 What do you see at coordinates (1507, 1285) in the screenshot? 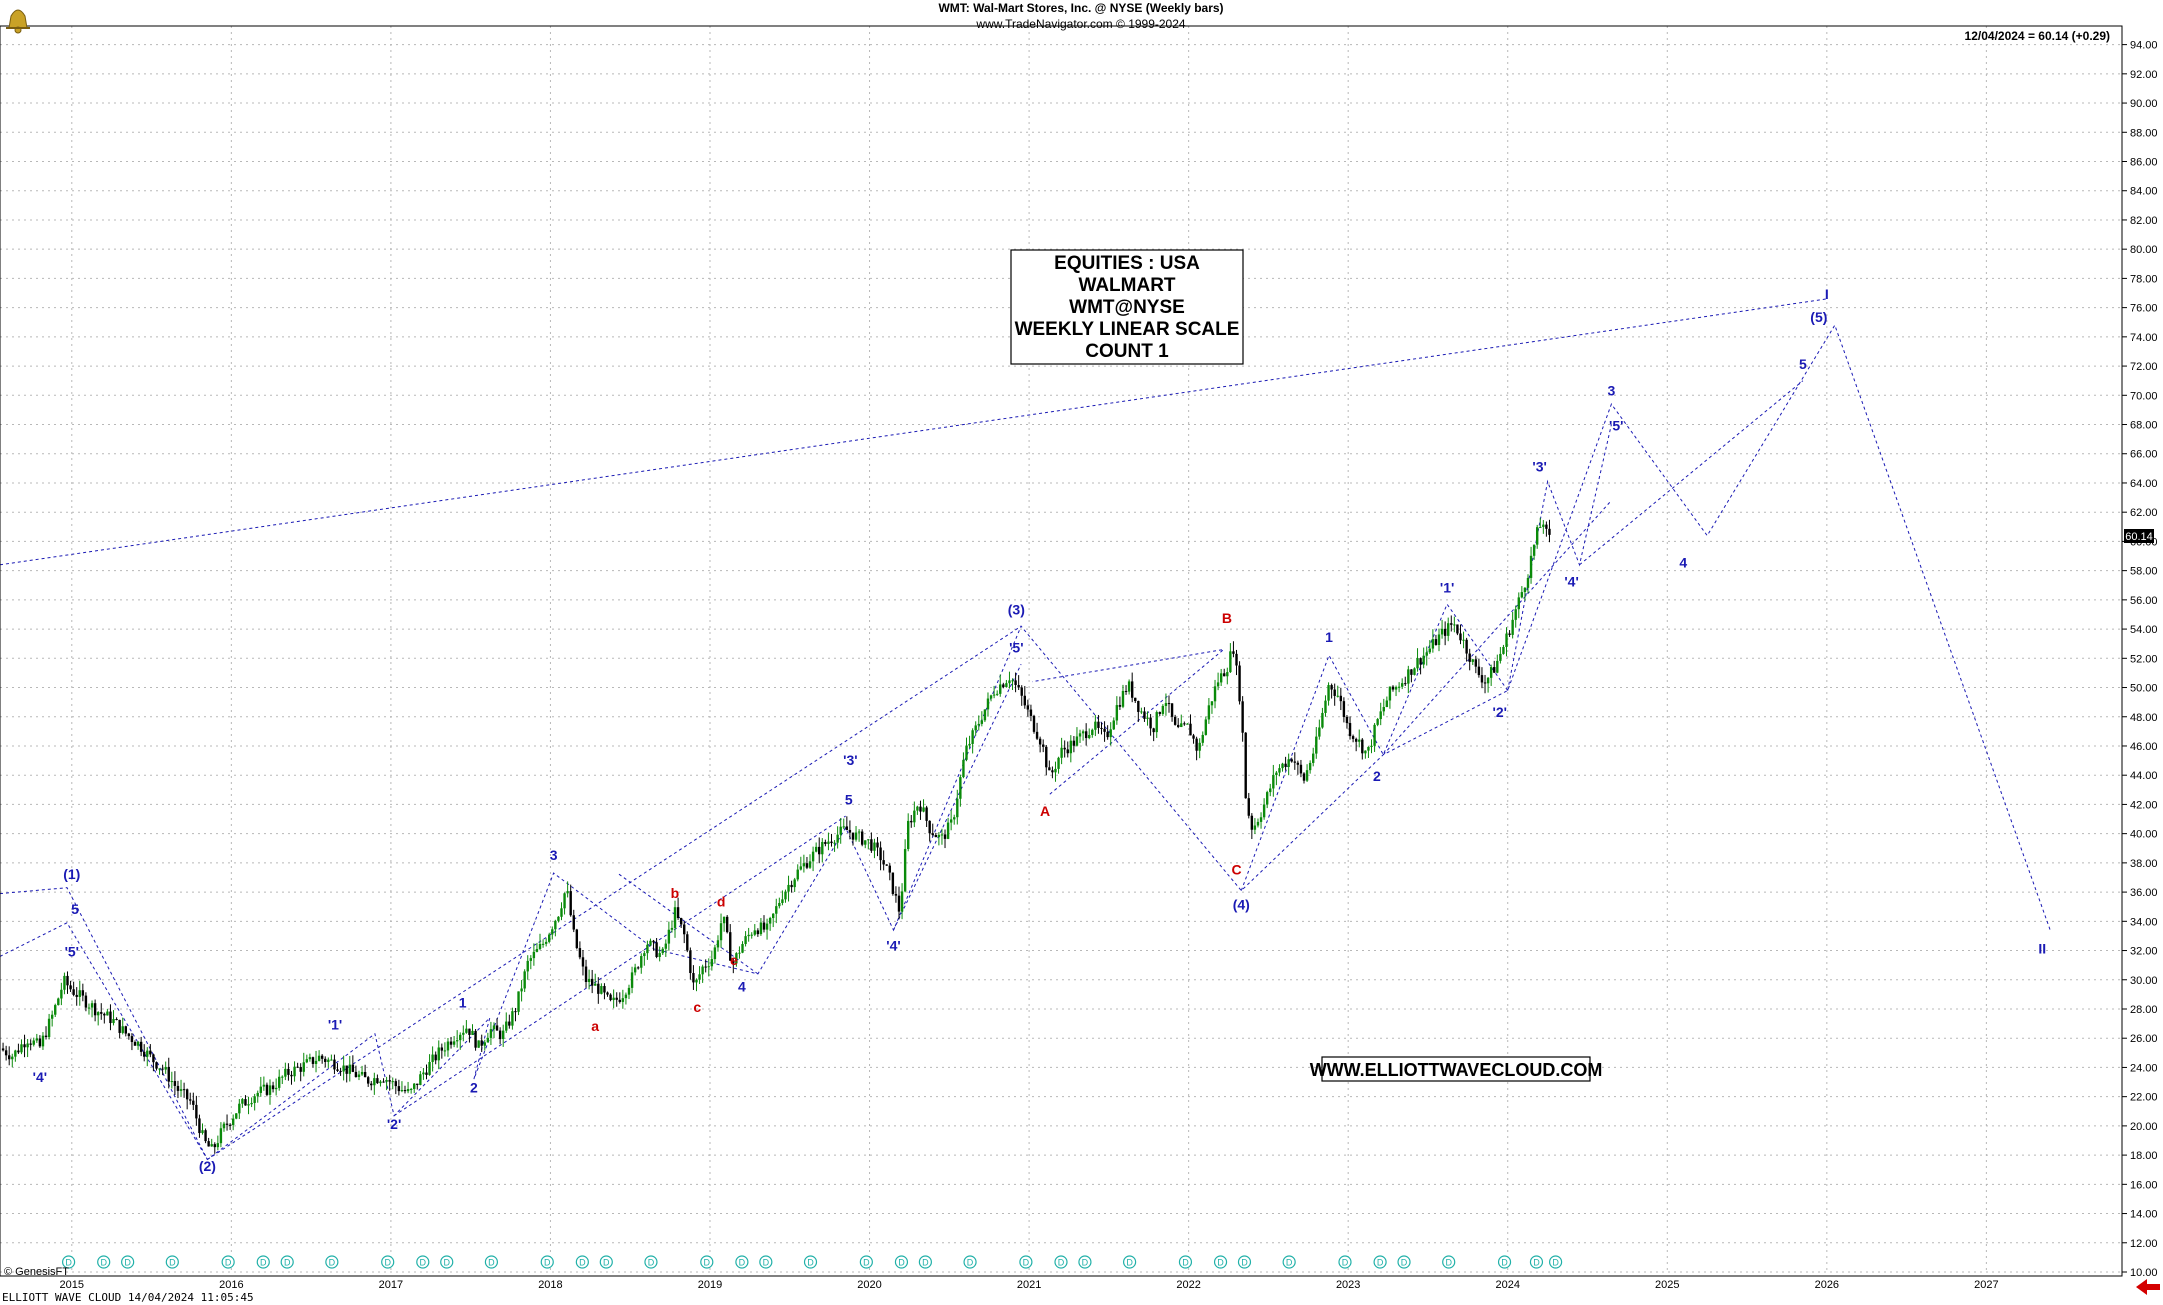
I see `x-tick-label: 2024` at bounding box center [1507, 1285].